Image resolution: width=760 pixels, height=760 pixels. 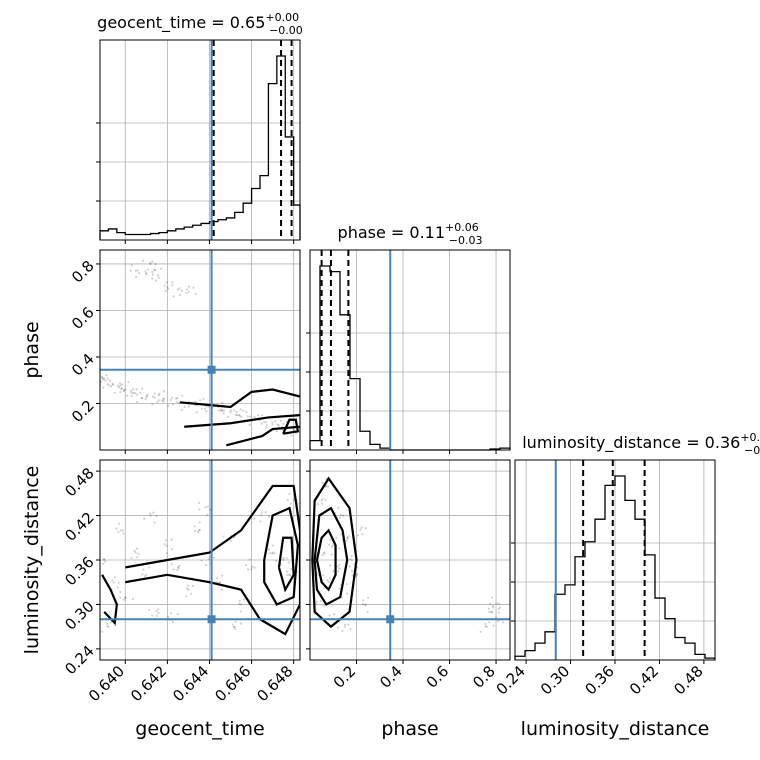 I want to click on x-axis-label-geocent_time: geocent_time, so click(x=199, y=729).